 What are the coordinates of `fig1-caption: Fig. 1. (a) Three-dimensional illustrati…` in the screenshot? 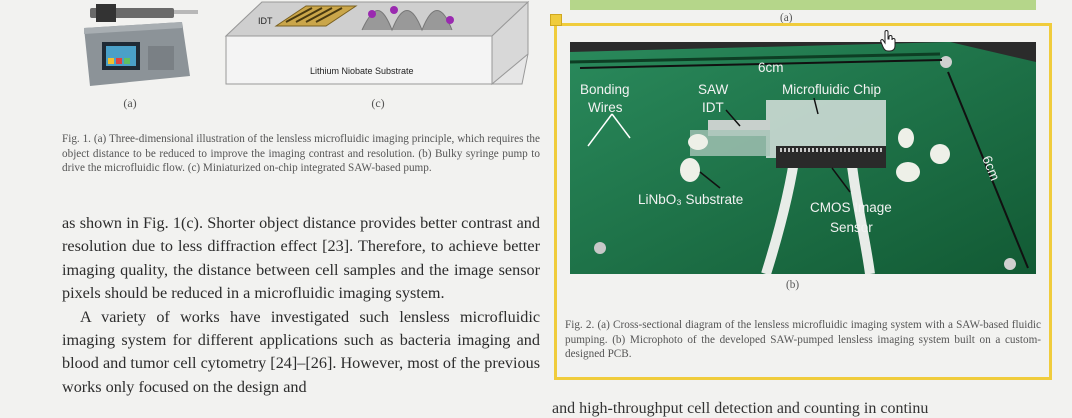 It's located at (301, 154).